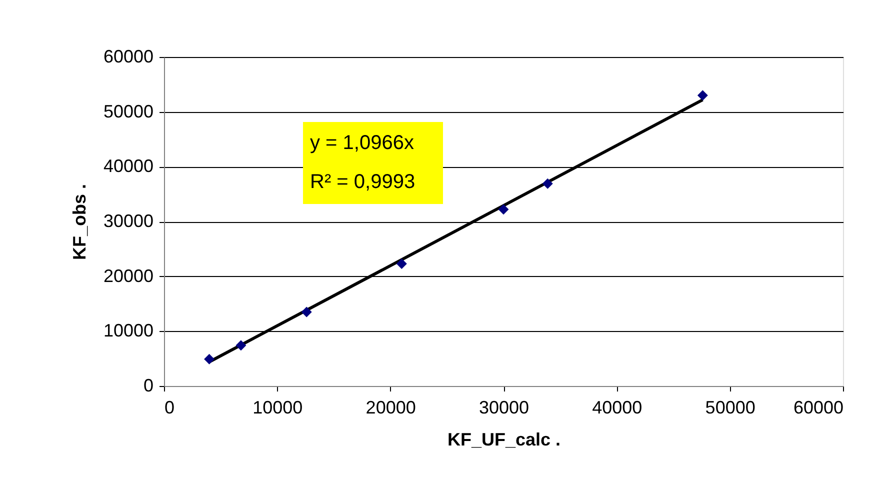  Describe the element at coordinates (730, 408) in the screenshot. I see `x-tick-label: 50000` at that location.